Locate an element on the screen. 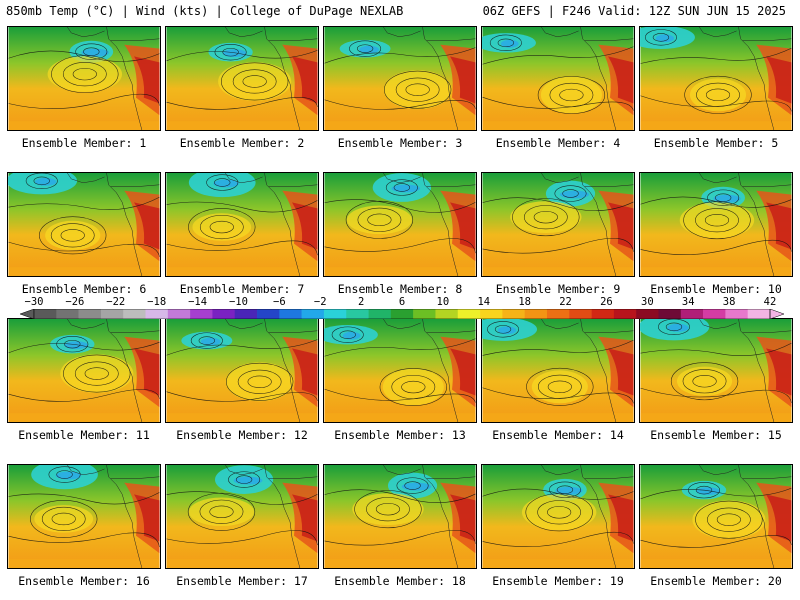  legend-tick-label: 10 is located at coordinates (443, 302).